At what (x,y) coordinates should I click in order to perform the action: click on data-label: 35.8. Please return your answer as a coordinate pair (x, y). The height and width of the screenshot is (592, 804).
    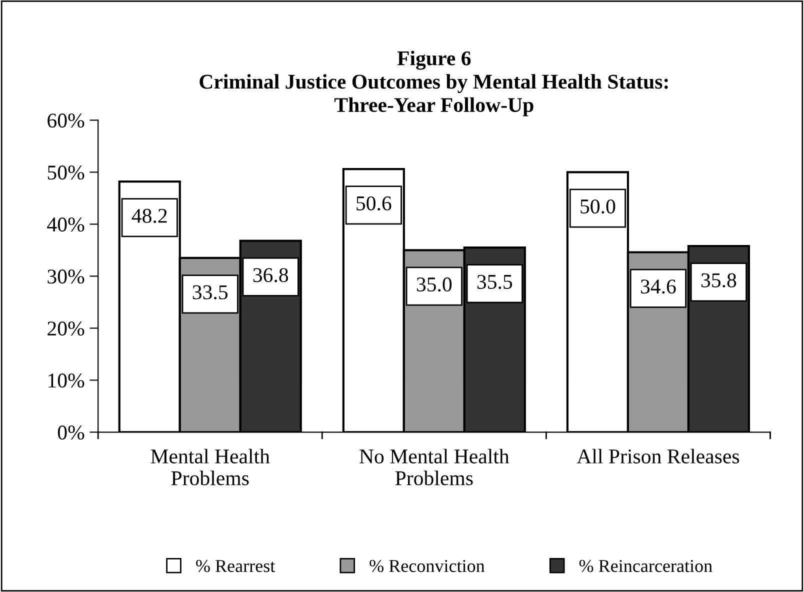
    Looking at the image, I should click on (718, 280).